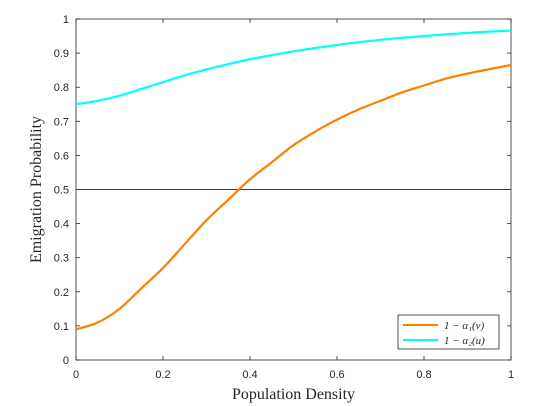 Image resolution: width=552 pixels, height=406 pixels. What do you see at coordinates (61, 293) in the screenshot?
I see `y-tick-label: 0.2` at bounding box center [61, 293].